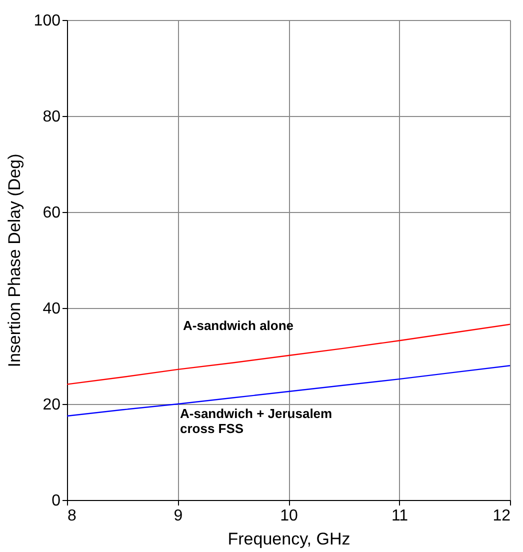 The height and width of the screenshot is (552, 523). What do you see at coordinates (289, 539) in the screenshot?
I see `x-axis-title: Frequency, GHz` at bounding box center [289, 539].